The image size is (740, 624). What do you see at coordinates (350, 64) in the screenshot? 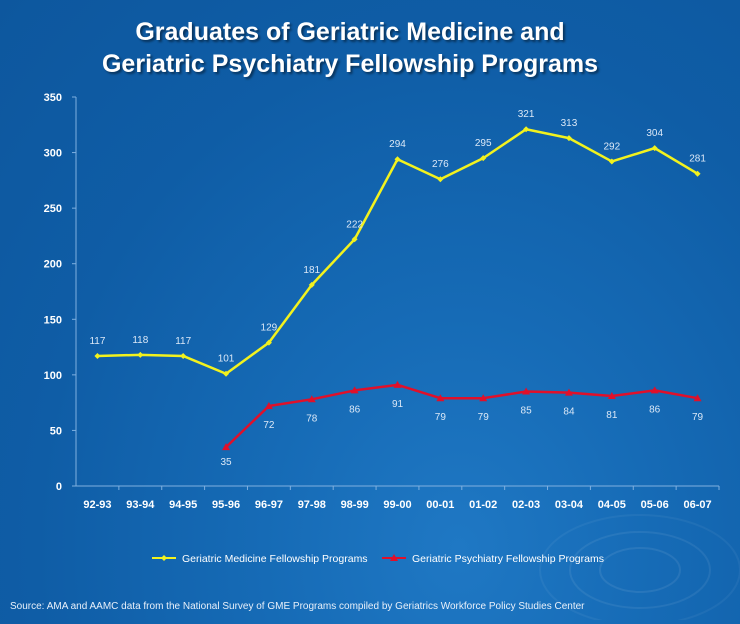
I see `title-line-2: Geriatric Psychiatry Fellowship Programs` at bounding box center [350, 64].